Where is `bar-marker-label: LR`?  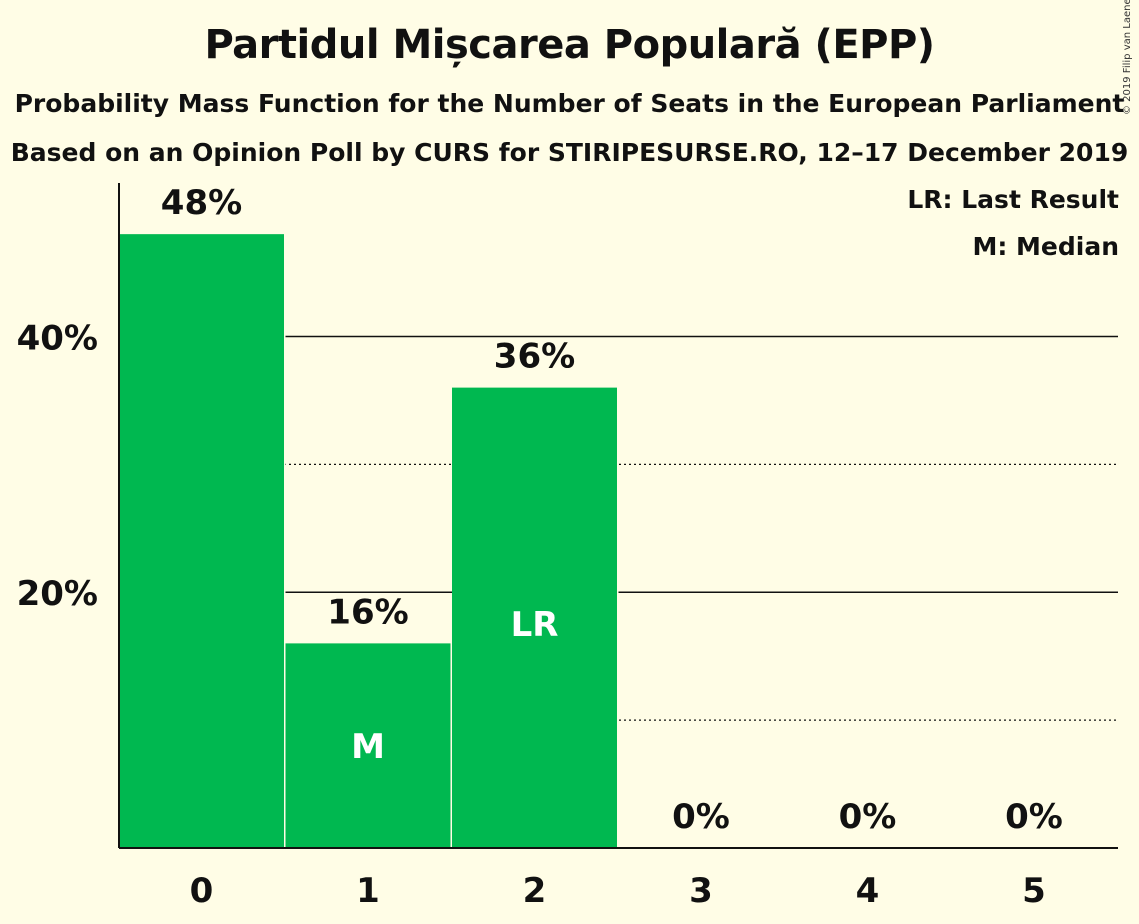
bar-marker-label: LR is located at coordinates (535, 625).